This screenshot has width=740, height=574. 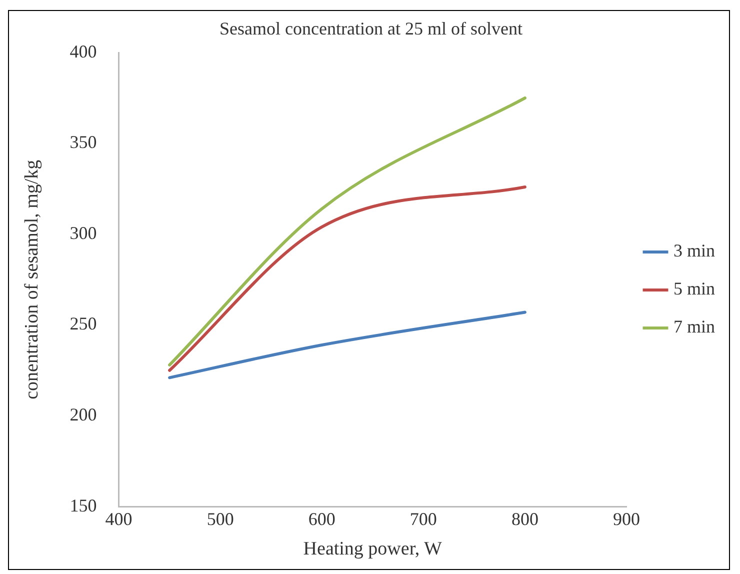 What do you see at coordinates (83, 324) in the screenshot?
I see `y-tick-label: 250` at bounding box center [83, 324].